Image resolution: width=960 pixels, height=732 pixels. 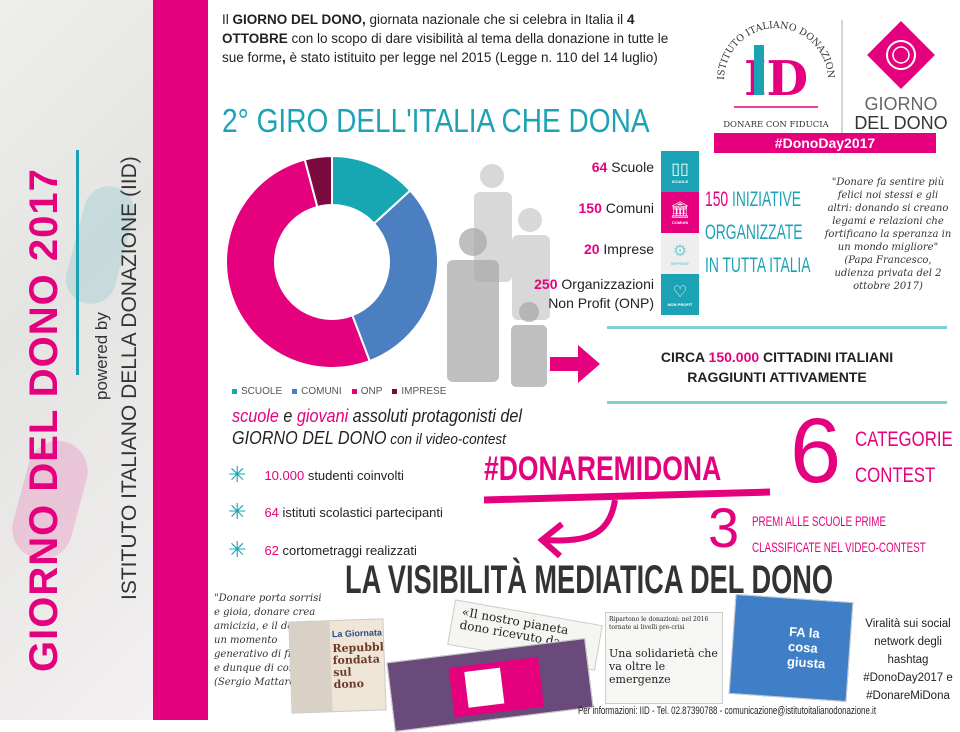 What do you see at coordinates (806, 647) in the screenshot?
I see `tv-caption: FA la cosa giusta` at bounding box center [806, 647].